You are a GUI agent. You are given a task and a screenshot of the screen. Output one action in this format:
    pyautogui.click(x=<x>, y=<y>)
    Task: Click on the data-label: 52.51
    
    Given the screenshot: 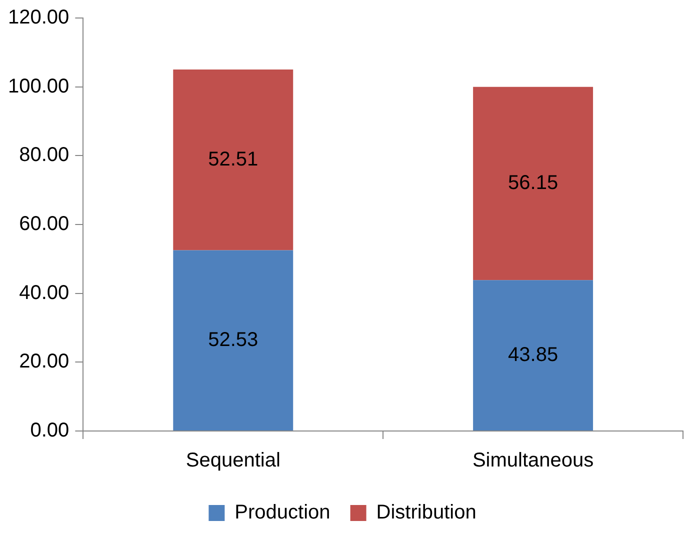 What is the action you would take?
    pyautogui.click(x=233, y=159)
    